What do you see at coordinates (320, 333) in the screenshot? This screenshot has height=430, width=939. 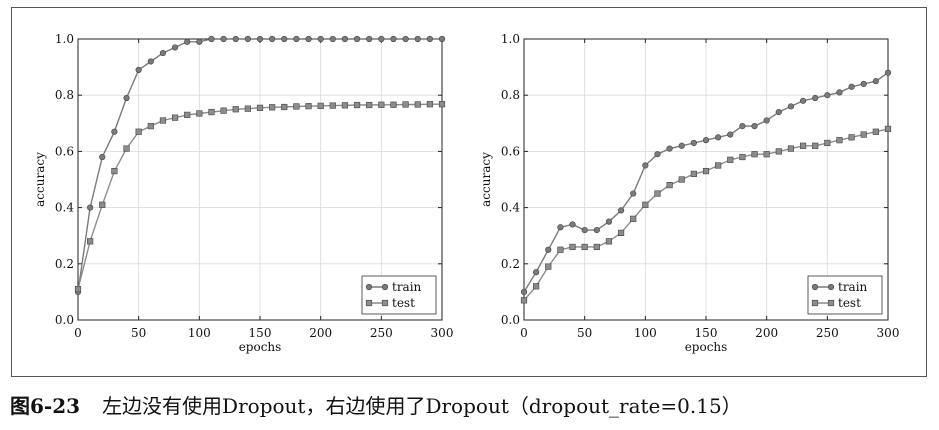 I see `x-tick-label: 200` at bounding box center [320, 333].